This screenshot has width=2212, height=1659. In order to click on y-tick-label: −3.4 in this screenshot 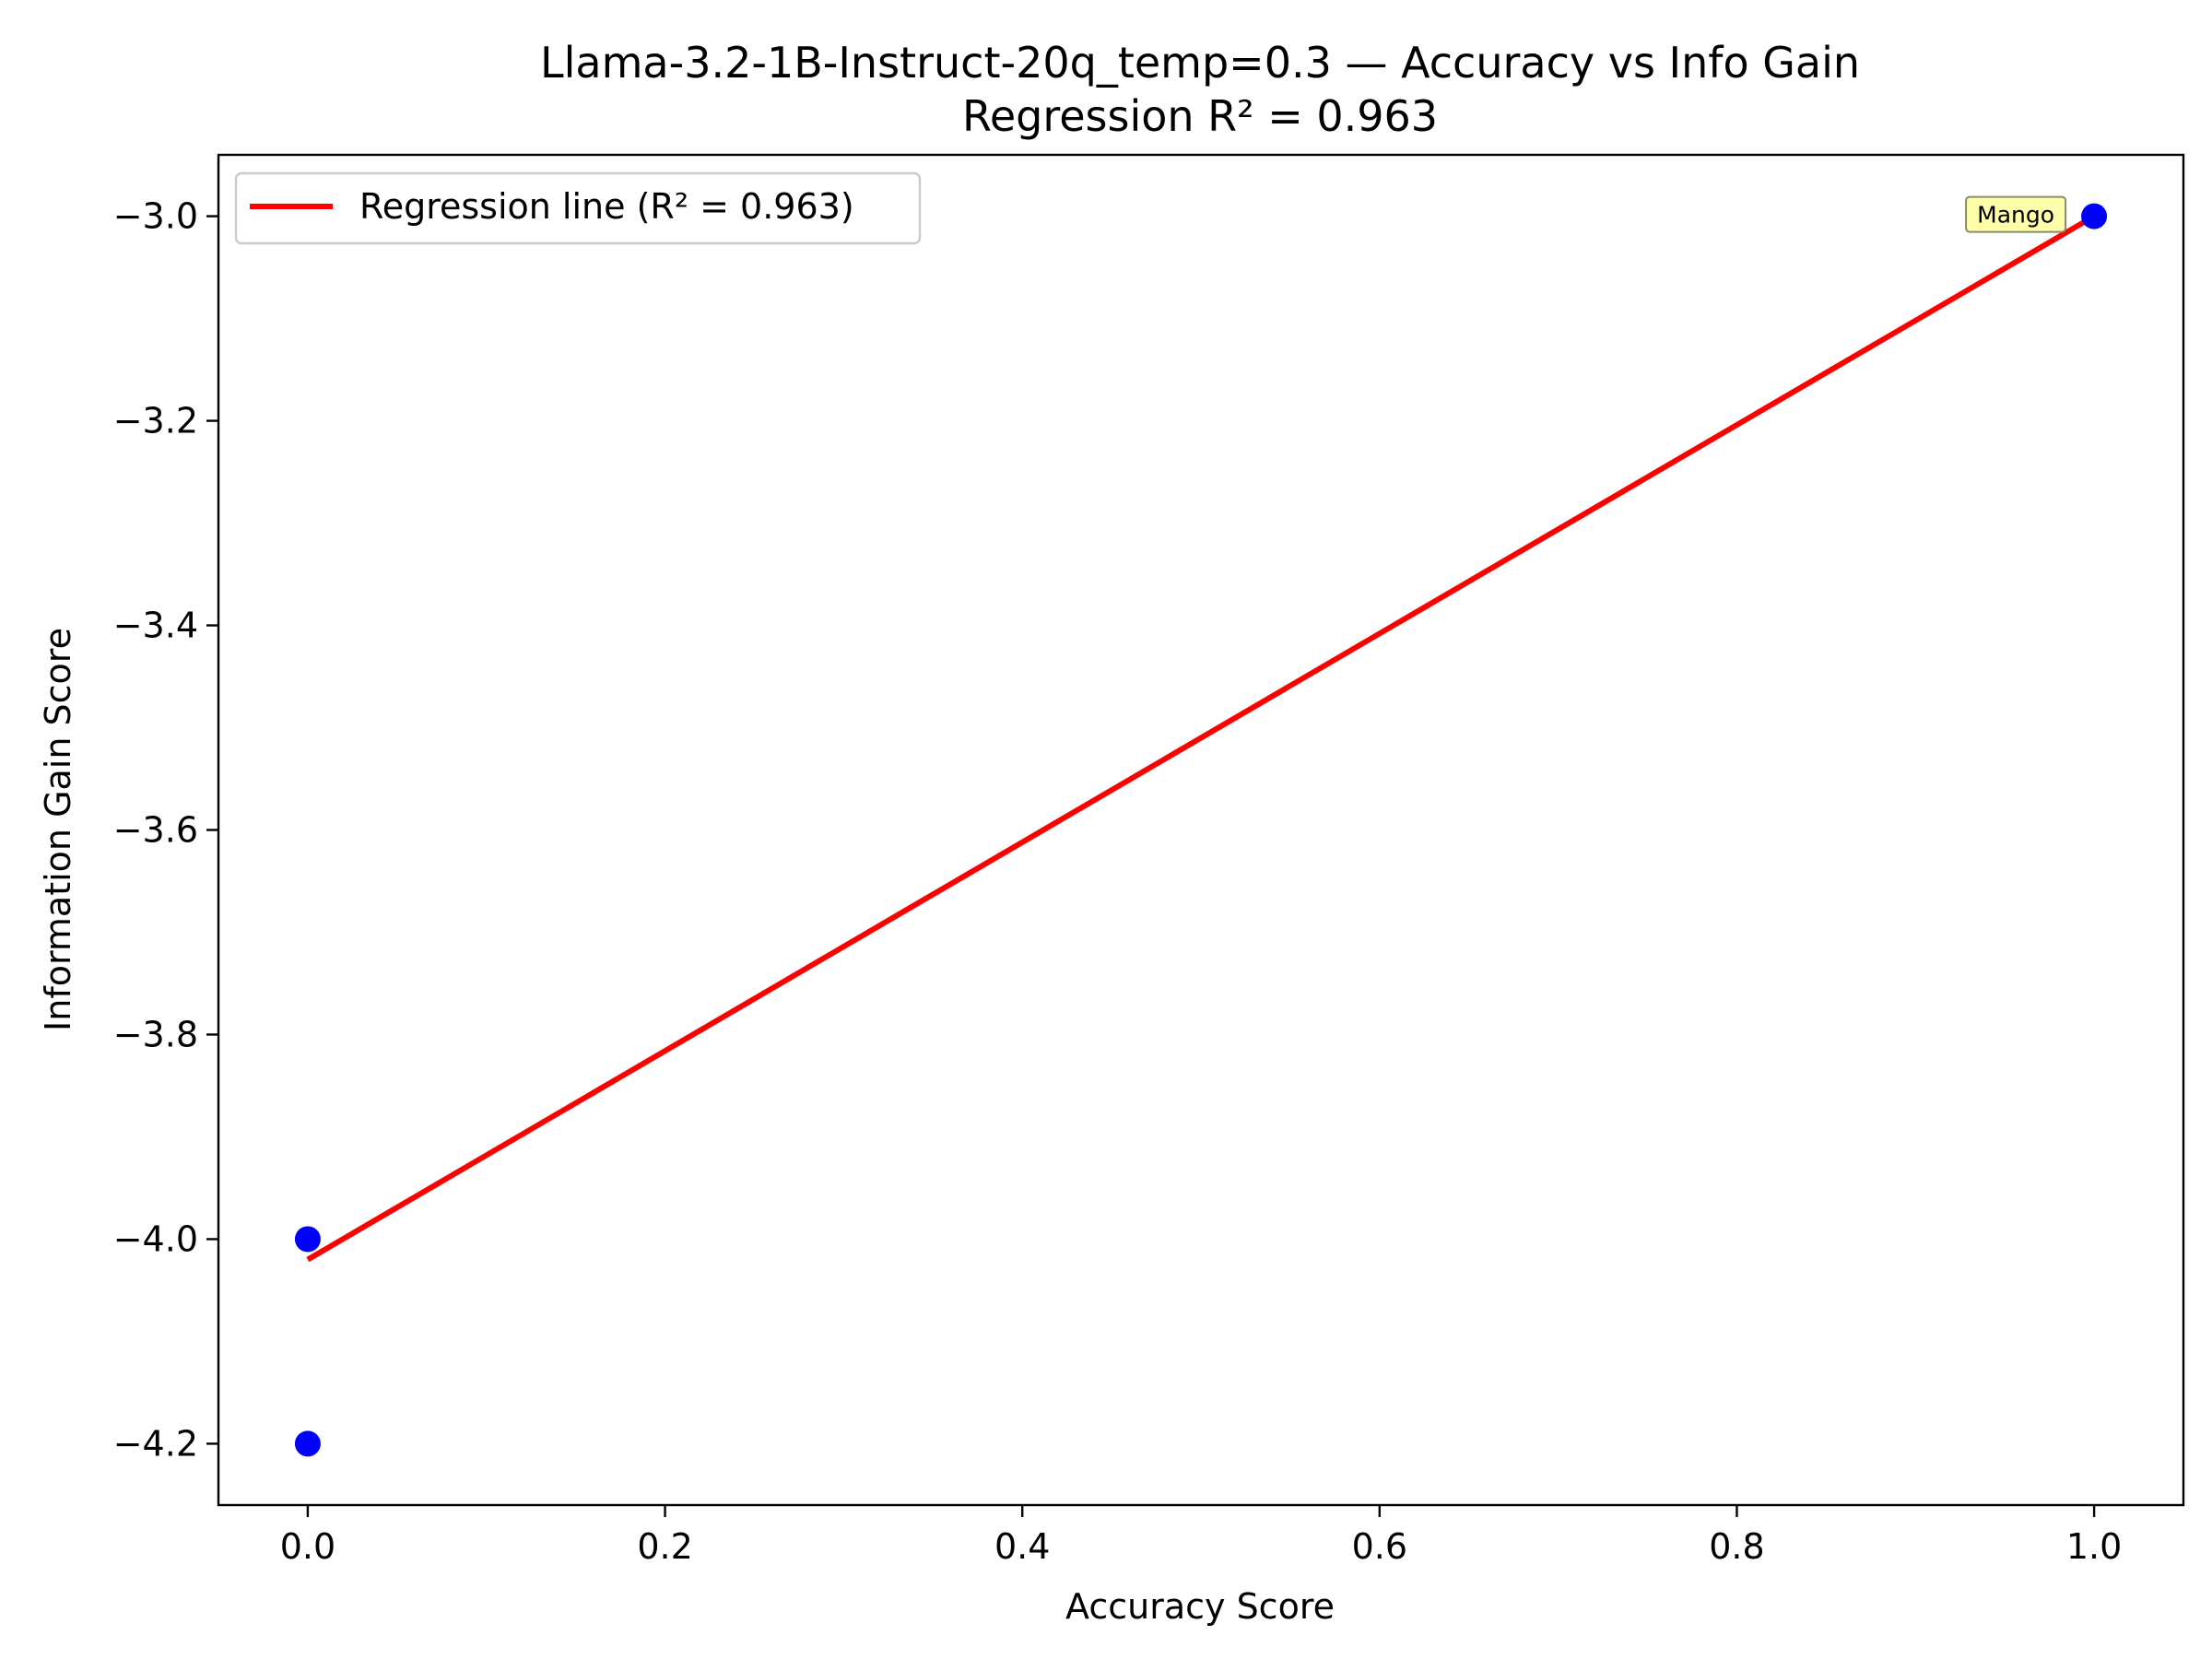, I will do `click(155, 626)`.